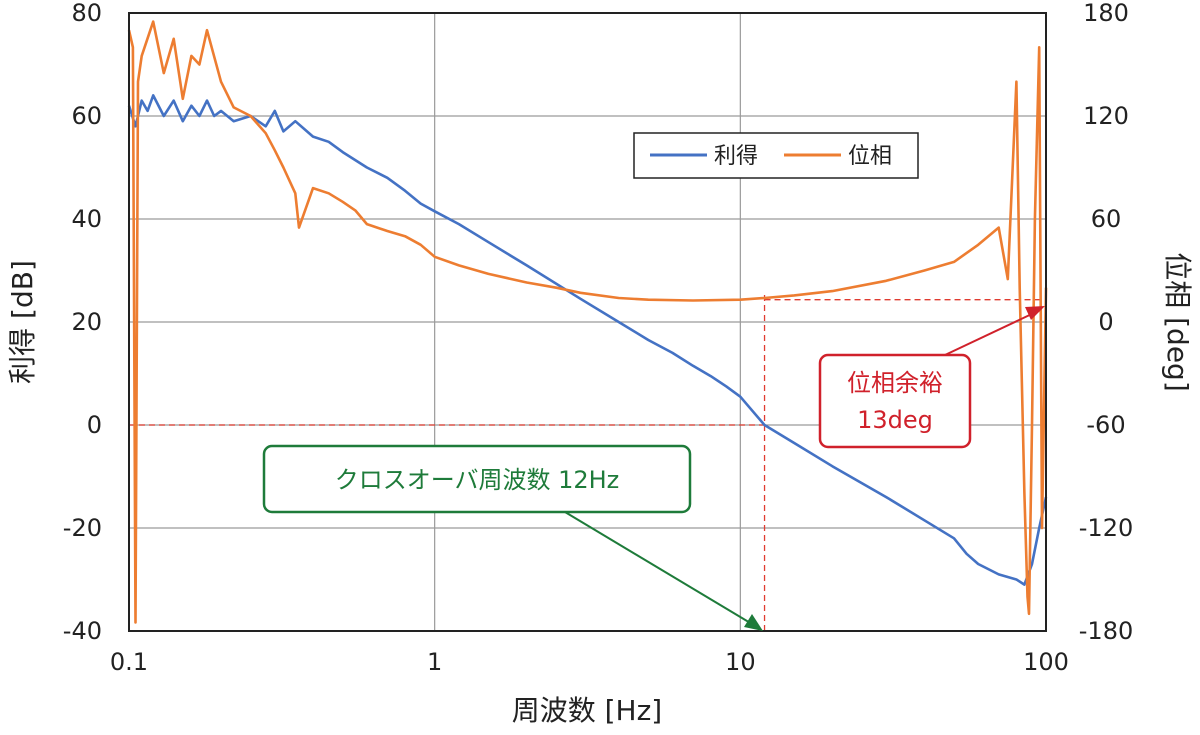 This screenshot has height=735, width=1200. I want to click on phase-margin-box, so click(895, 401).